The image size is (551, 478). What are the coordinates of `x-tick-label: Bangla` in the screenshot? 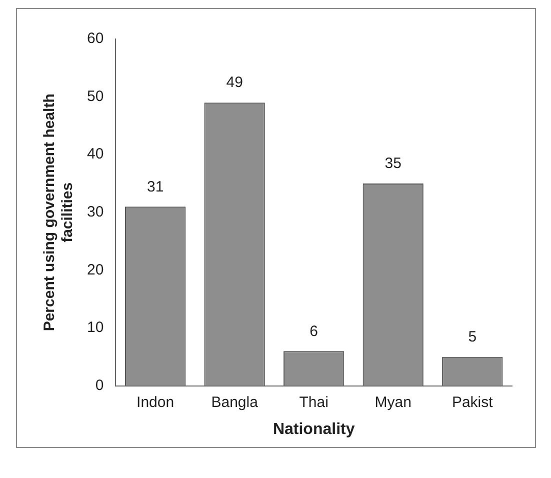 It's located at (235, 402).